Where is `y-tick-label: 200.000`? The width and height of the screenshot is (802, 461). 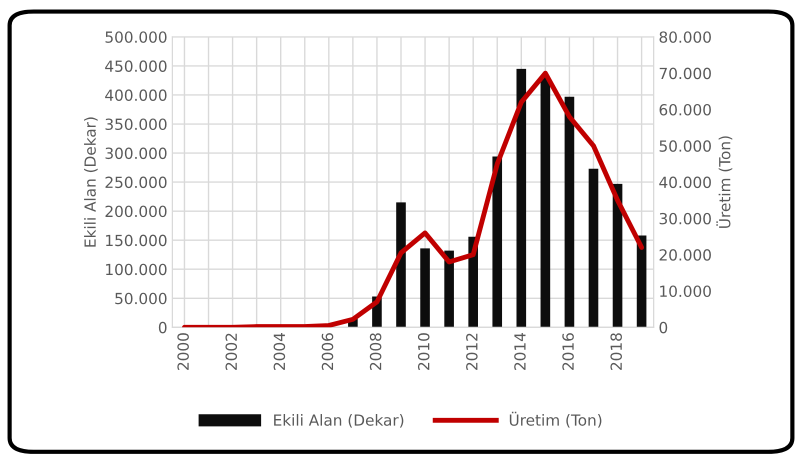
y-tick-label: 200.000 is located at coordinates (136, 212).